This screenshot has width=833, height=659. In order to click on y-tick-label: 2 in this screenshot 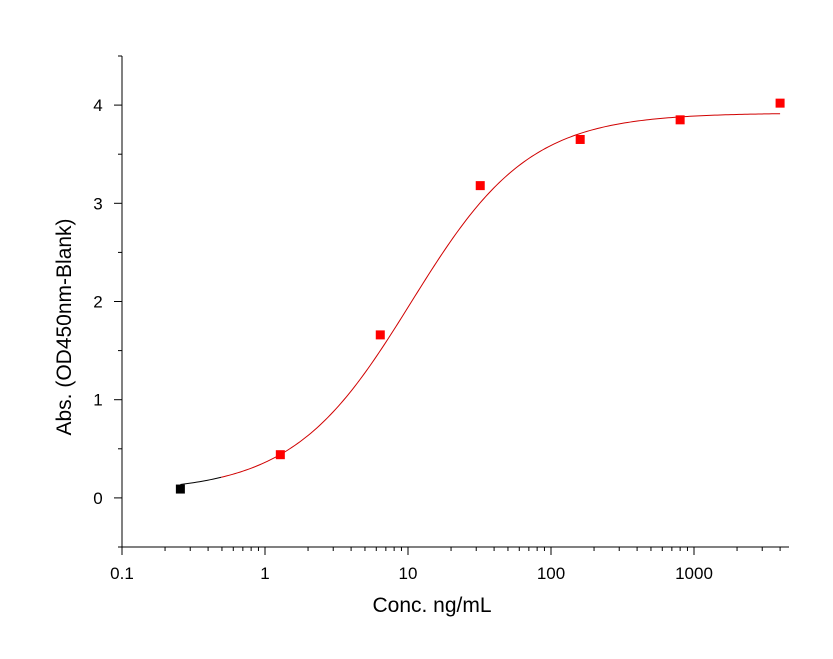, I will do `click(97, 302)`.